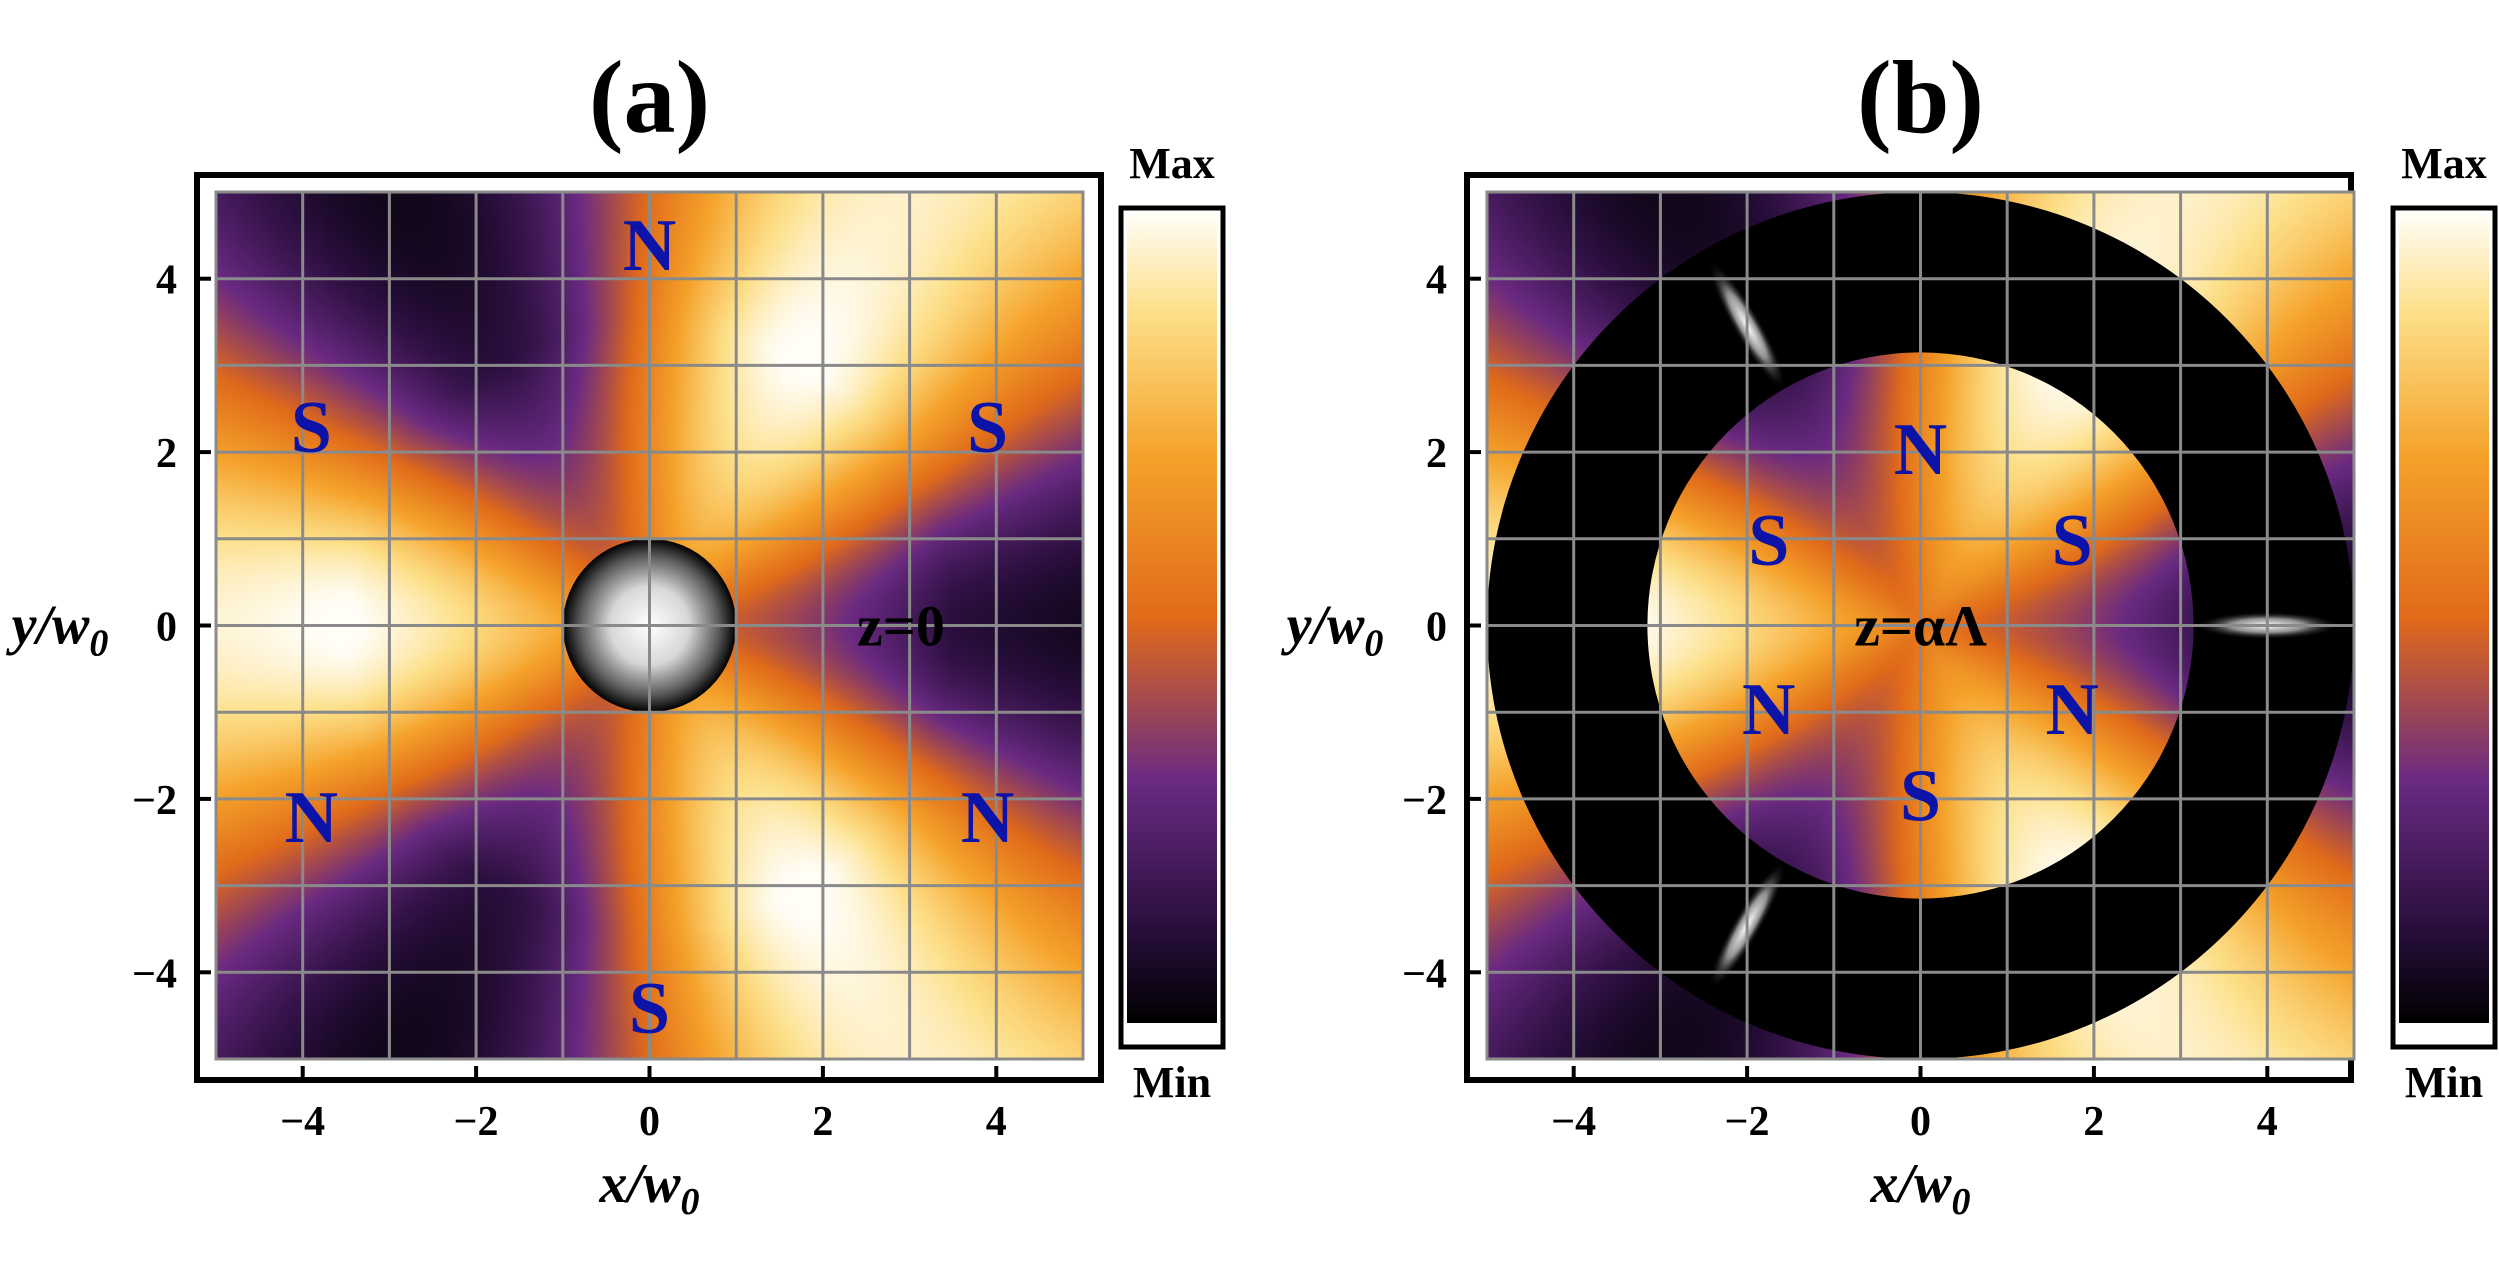  Describe the element at coordinates (649, 97) in the screenshot. I see `panel-label: (a)` at that location.